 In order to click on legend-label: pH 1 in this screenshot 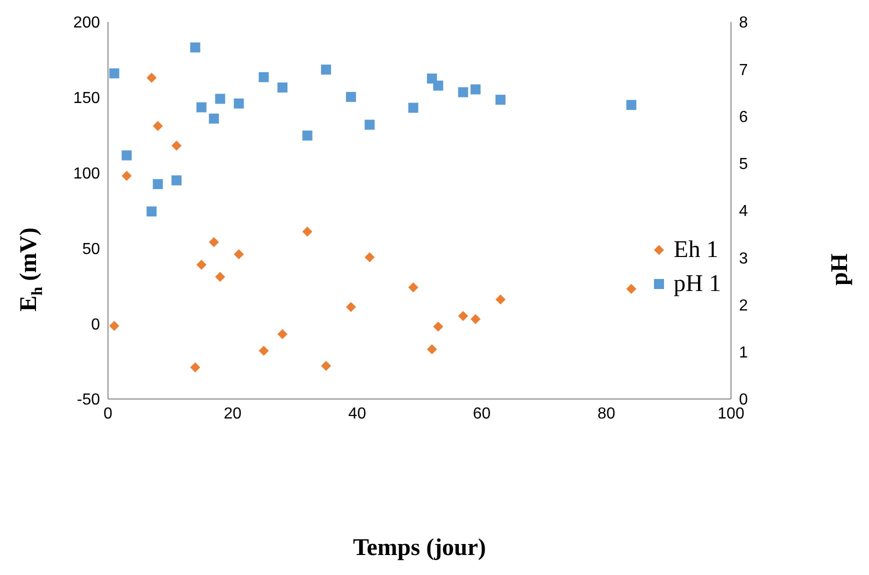, I will do `click(697, 284)`.